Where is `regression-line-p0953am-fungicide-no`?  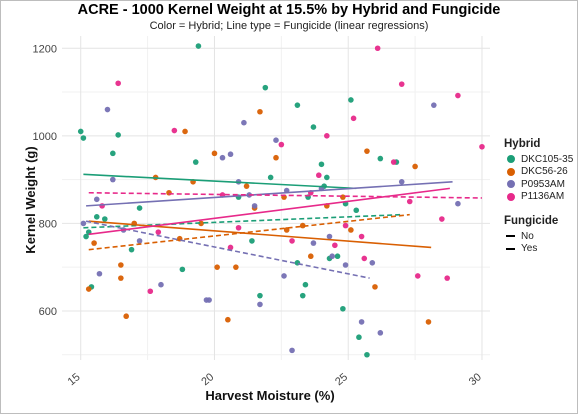 regression-line-p0953am-fungicide-no is located at coordinates (269, 194).